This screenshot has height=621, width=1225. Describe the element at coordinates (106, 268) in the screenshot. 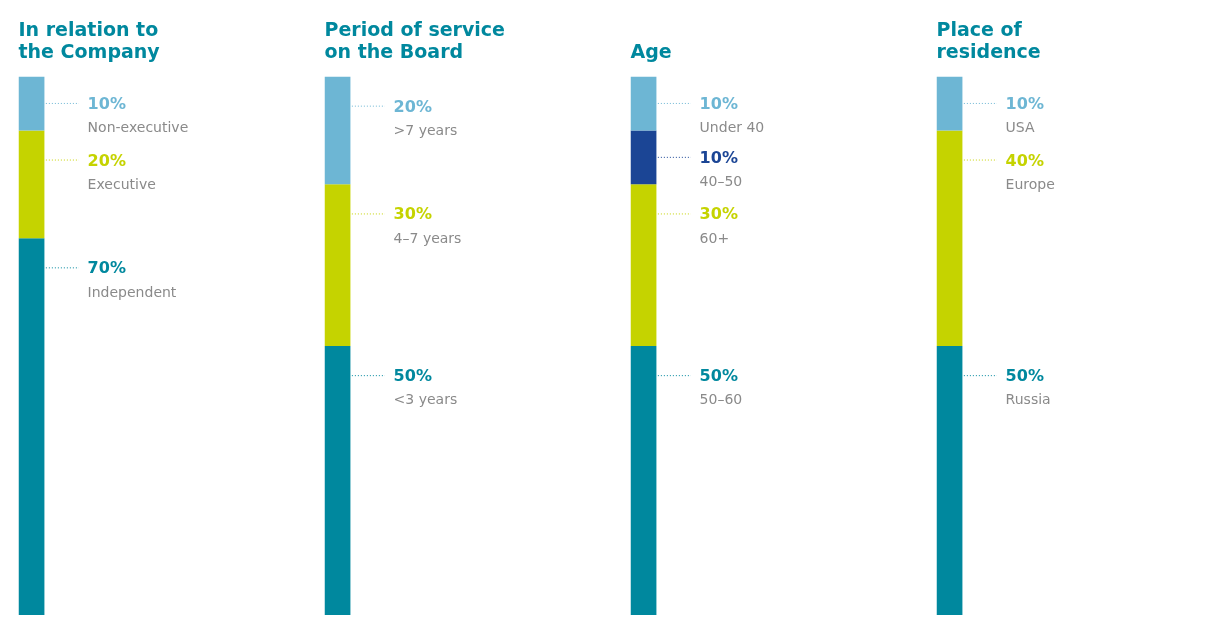

I see `data-label: 70%` at that location.